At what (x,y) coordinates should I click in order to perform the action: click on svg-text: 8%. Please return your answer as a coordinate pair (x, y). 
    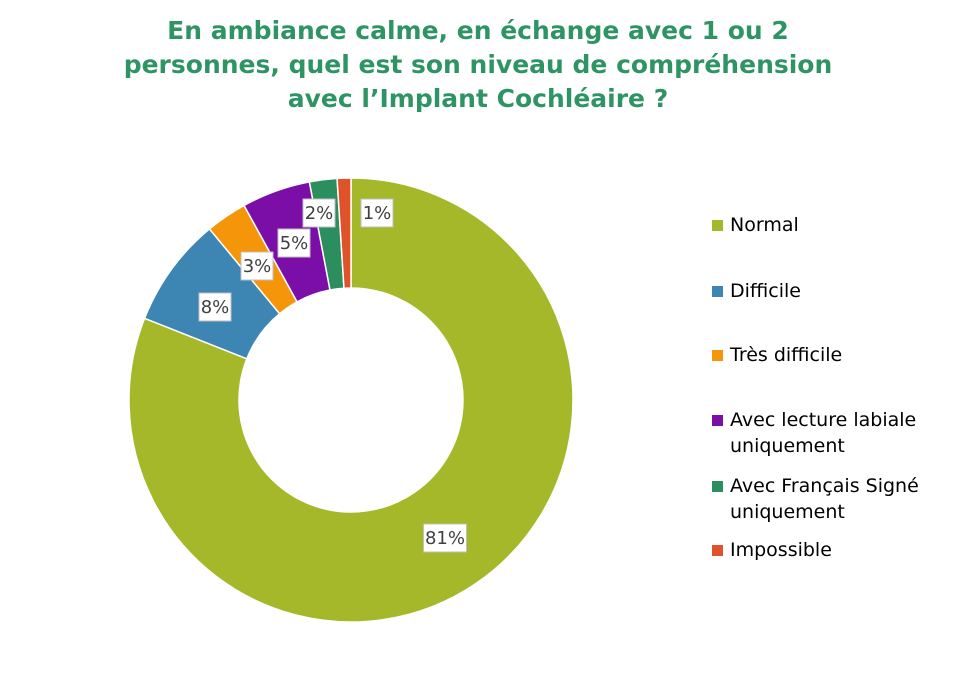
    Looking at the image, I should click on (215, 307).